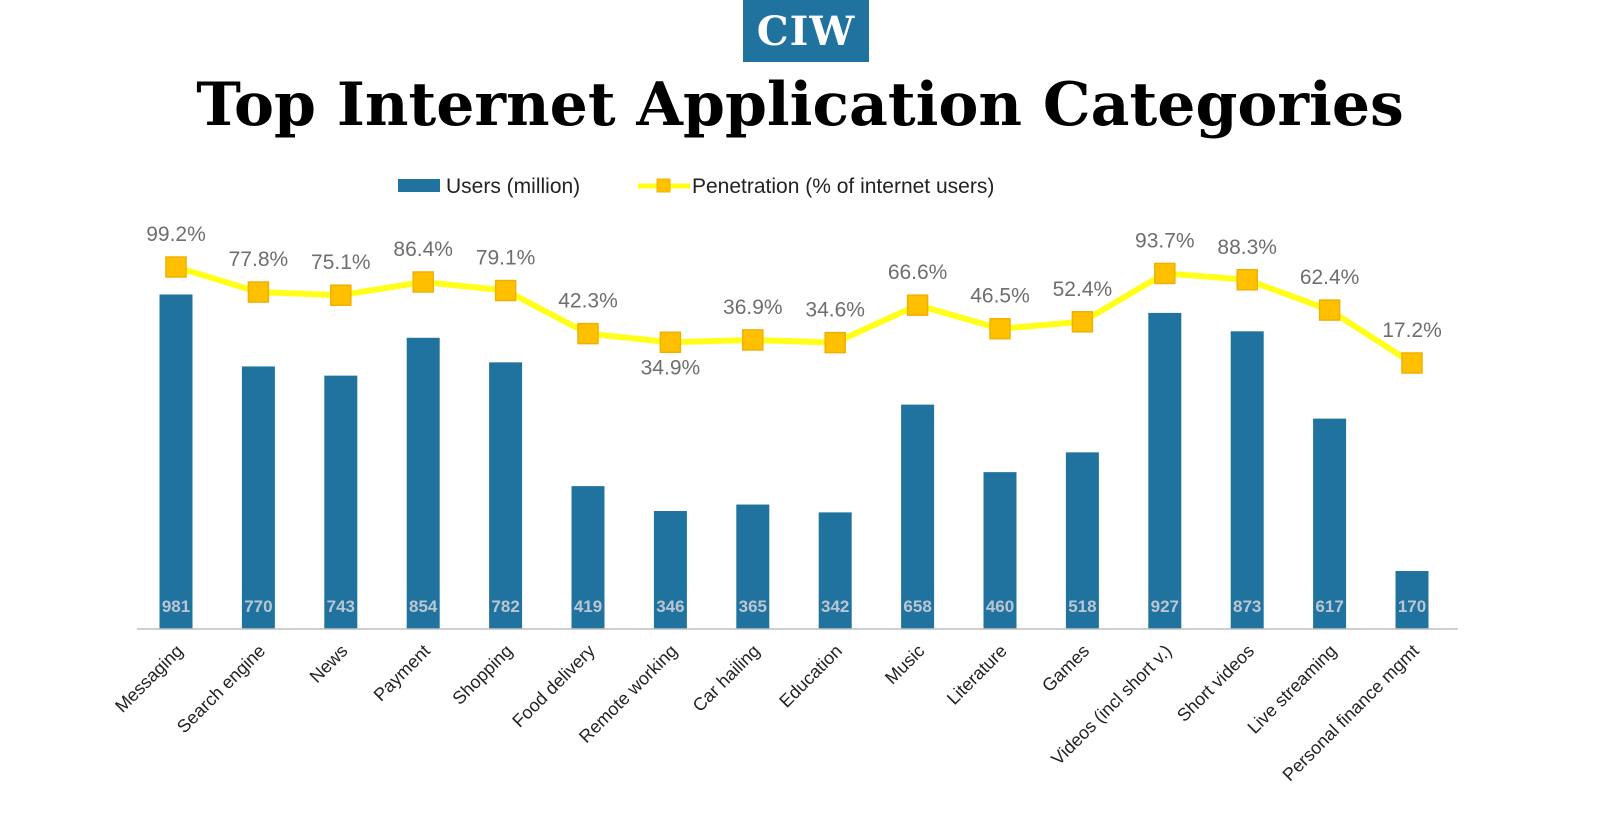 The height and width of the screenshot is (825, 1600). What do you see at coordinates (176, 606) in the screenshot?
I see `bar-value-label: 981` at bounding box center [176, 606].